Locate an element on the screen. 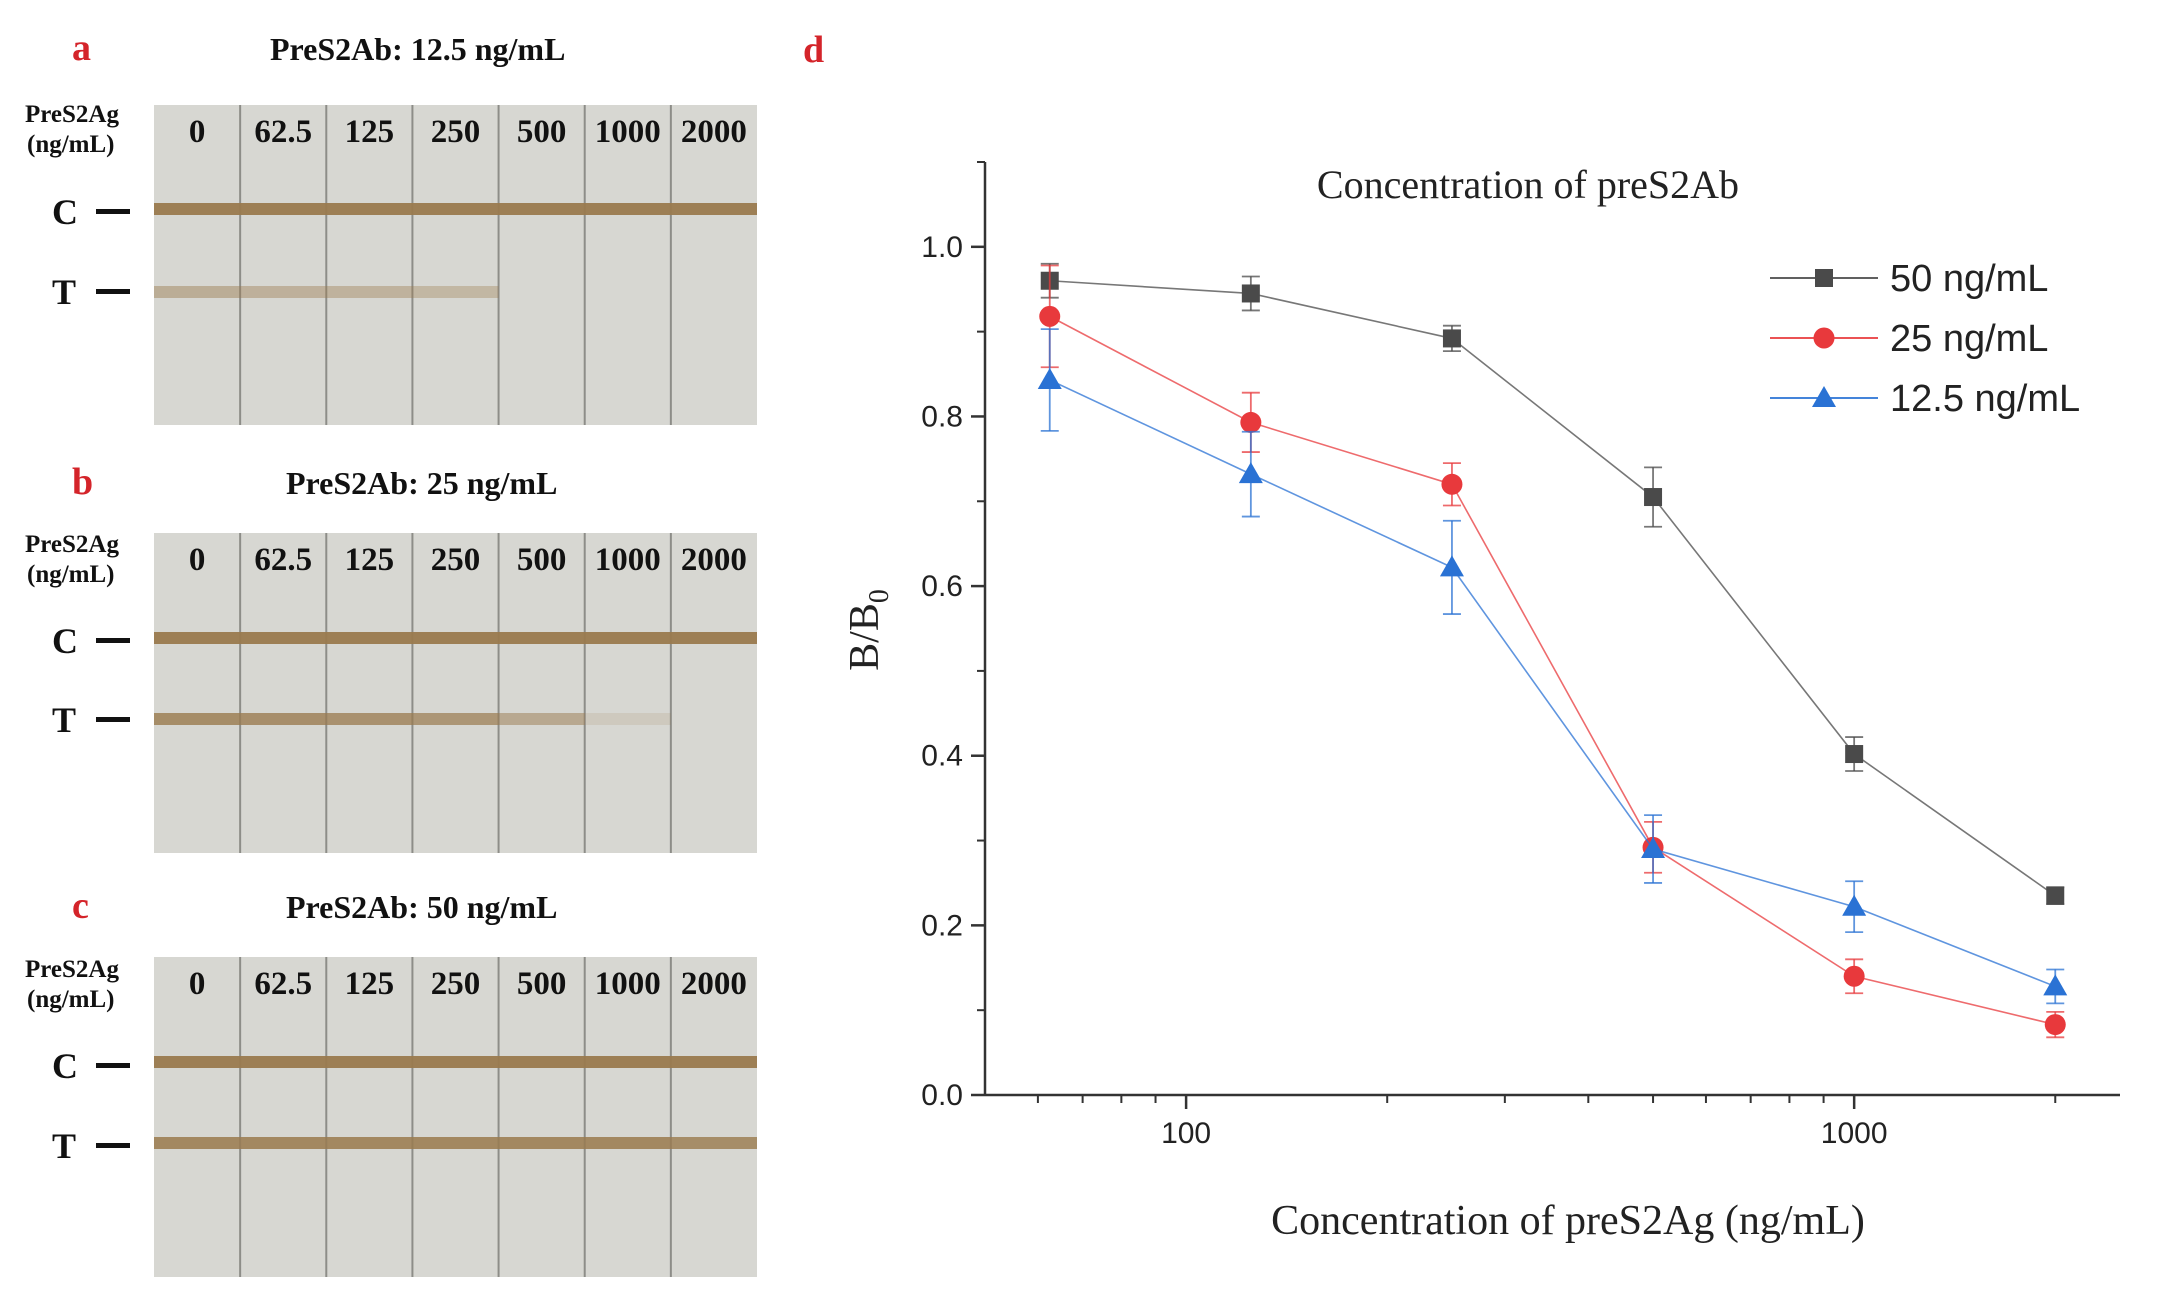 Image resolution: width=2167 pixels, height=1299 pixels. legend-label: 12.5 ng/mL is located at coordinates (1985, 399).